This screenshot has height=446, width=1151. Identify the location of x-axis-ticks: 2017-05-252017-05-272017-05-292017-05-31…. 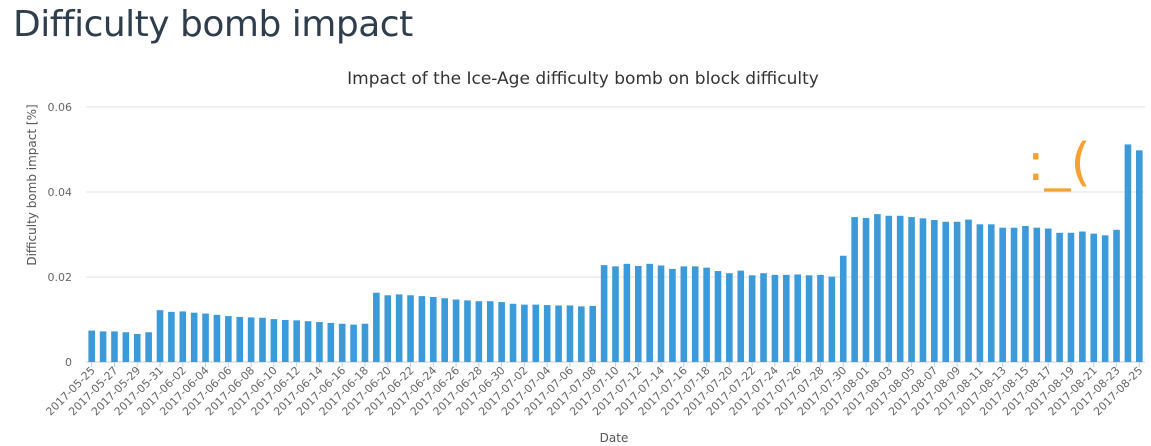
(594, 391).